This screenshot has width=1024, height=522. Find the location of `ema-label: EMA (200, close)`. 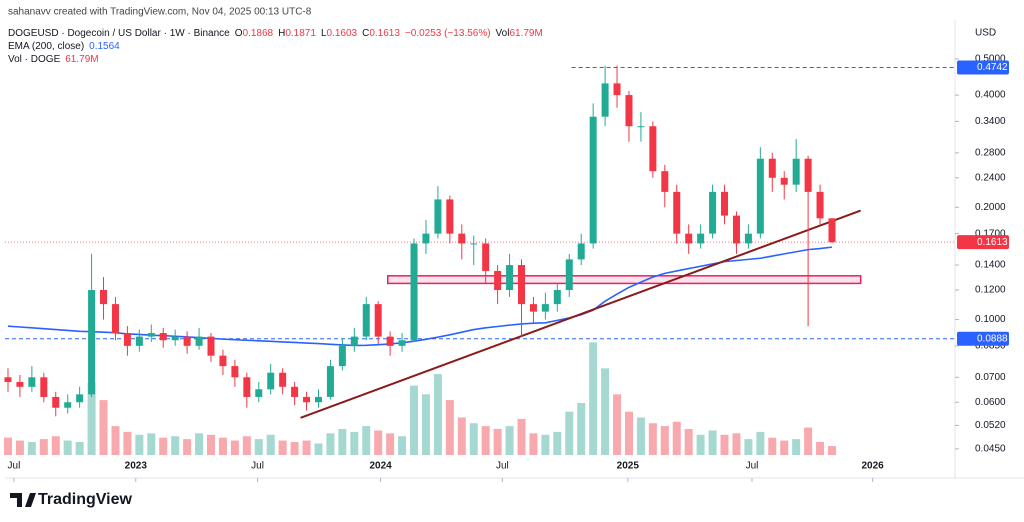

ema-label: EMA (200, close) is located at coordinates (46, 46).